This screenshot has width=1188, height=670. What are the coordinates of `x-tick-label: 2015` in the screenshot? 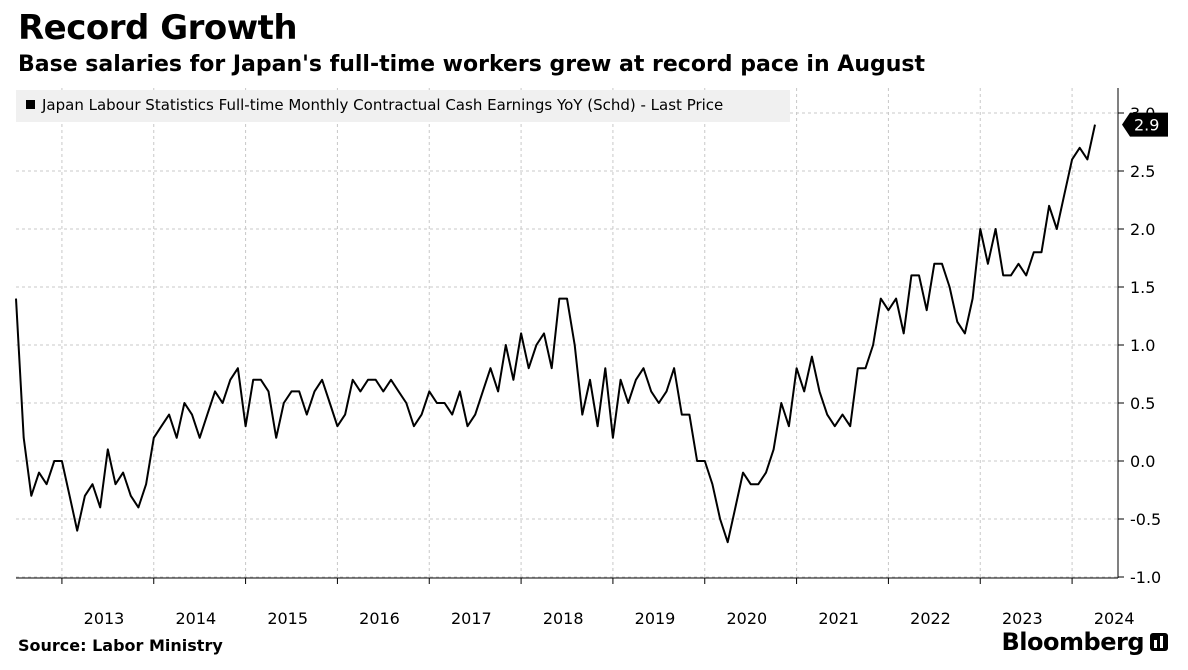 It's located at (287, 618).